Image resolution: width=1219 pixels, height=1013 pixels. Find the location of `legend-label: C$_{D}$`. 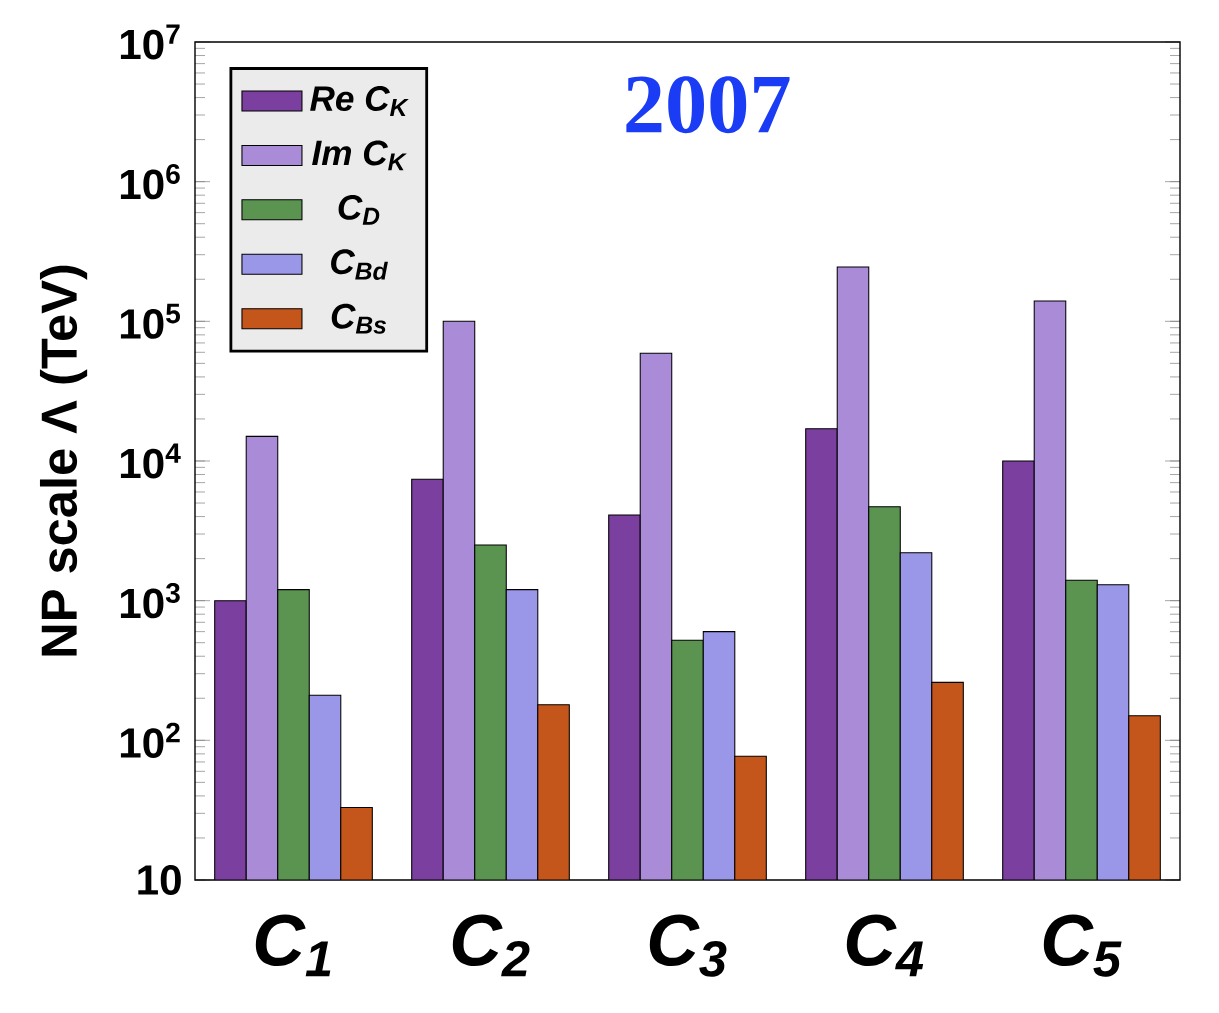

legend-label: C$_{D}$ is located at coordinates (359, 209).